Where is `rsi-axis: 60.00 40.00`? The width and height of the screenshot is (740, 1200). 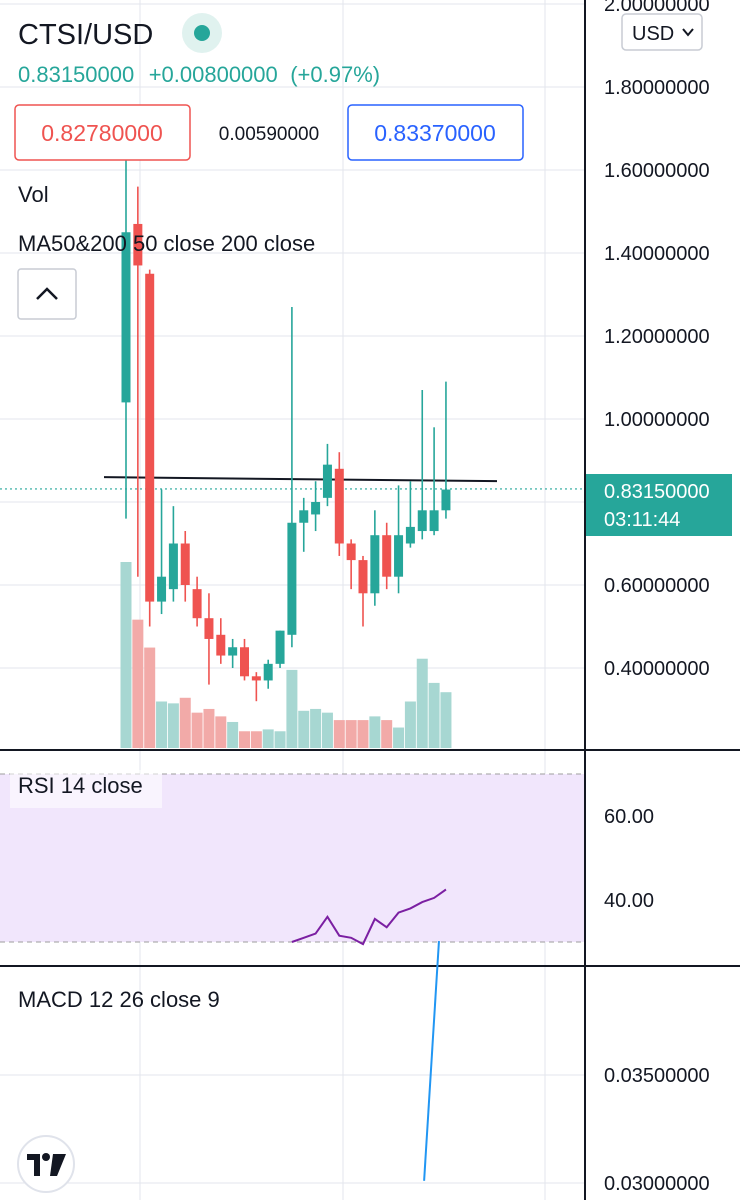
rsi-axis: 60.00 40.00 is located at coordinates (629, 859).